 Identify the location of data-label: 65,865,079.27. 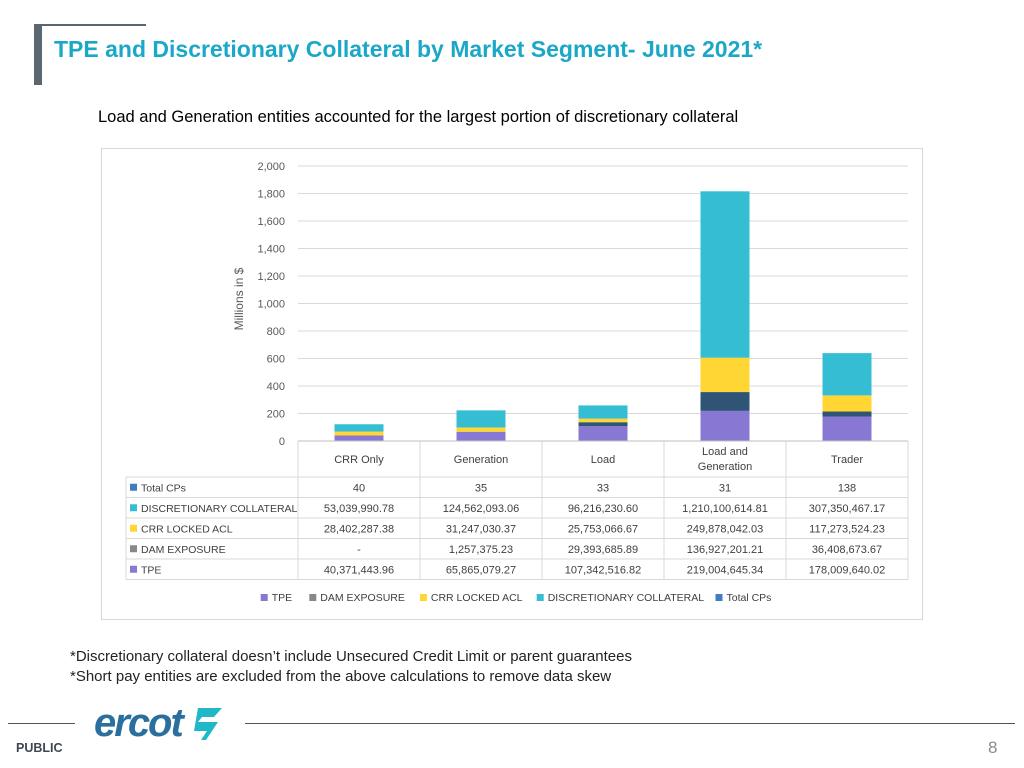
(481, 570).